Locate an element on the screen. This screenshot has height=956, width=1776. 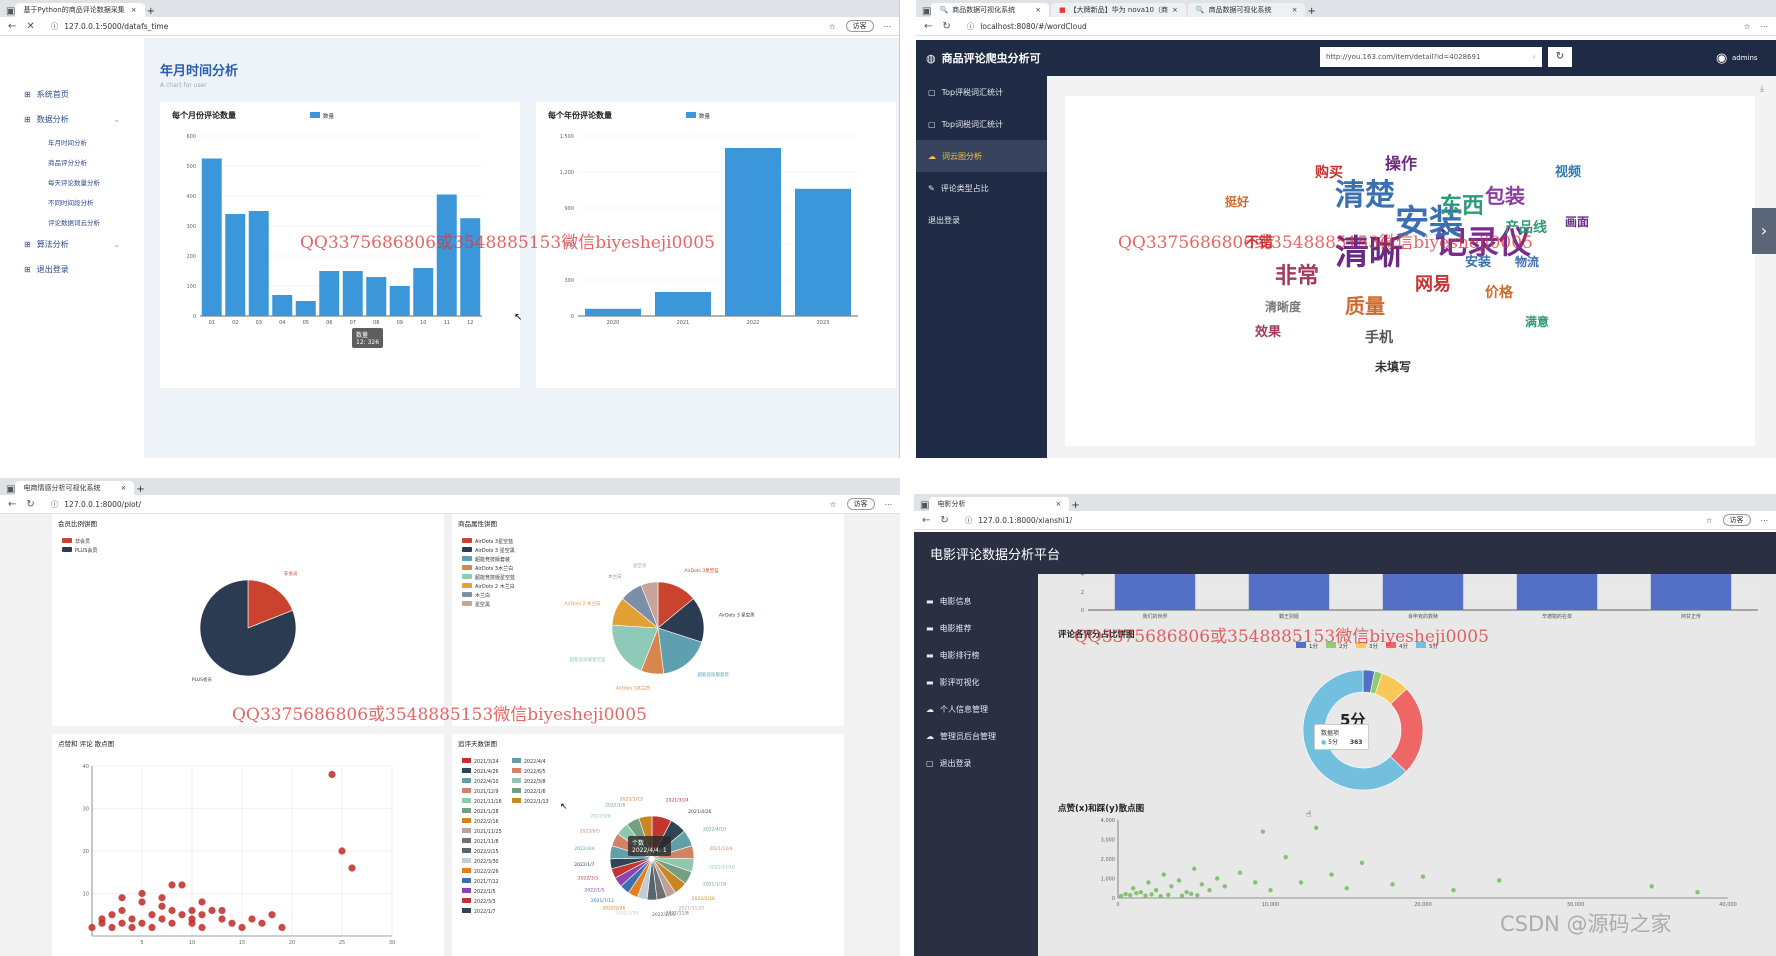
sidebar-subitem-rating: 商品评分分析 is located at coordinates (67, 163).